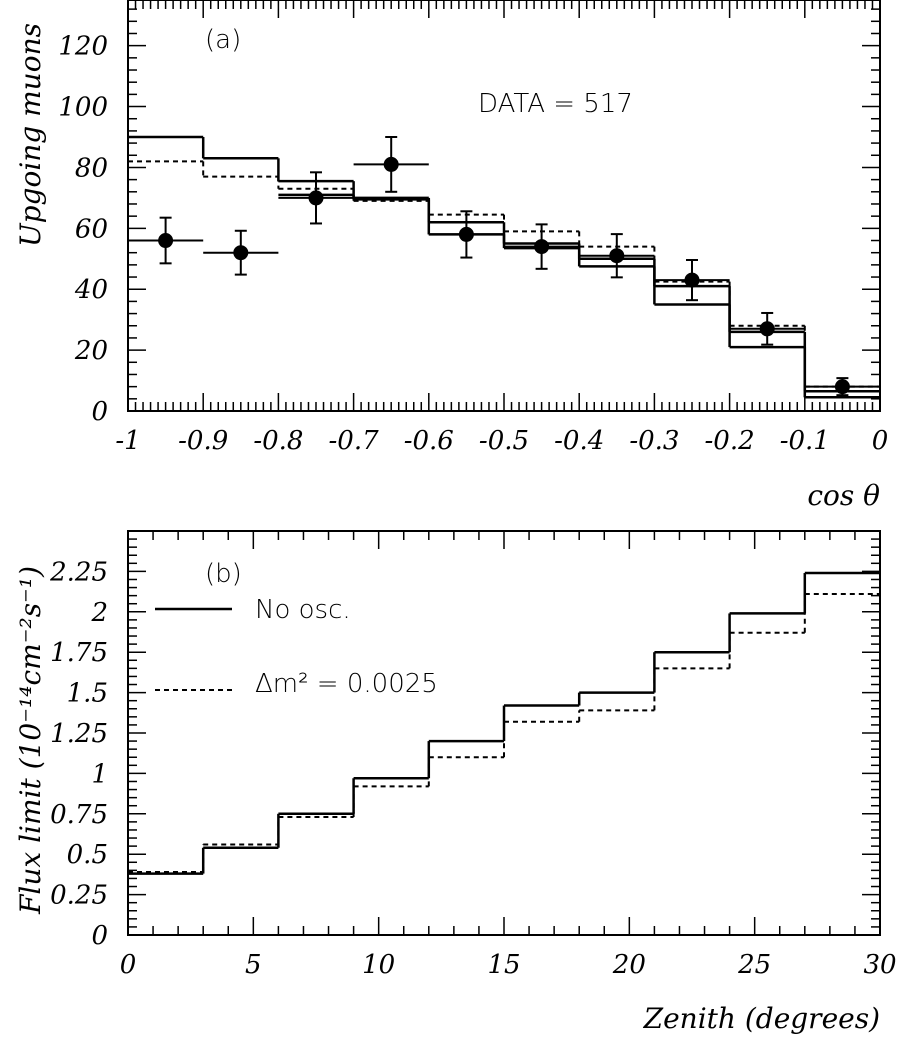 The width and height of the screenshot is (900, 1044). Describe the element at coordinates (203, 441) in the screenshot. I see `x-tick-label: -0.9` at that location.